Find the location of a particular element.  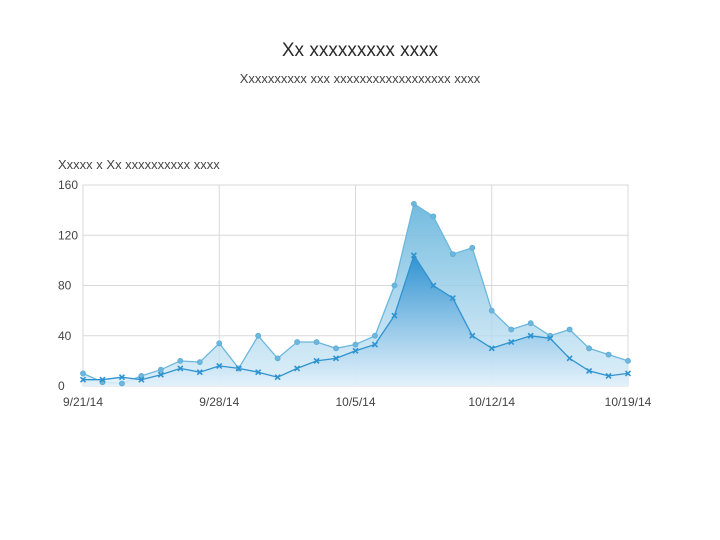

chart-subtitle: Xxxxxxxxxx xxx xxxxxxxxxxxxxxxxxx xxxx is located at coordinates (360, 78).